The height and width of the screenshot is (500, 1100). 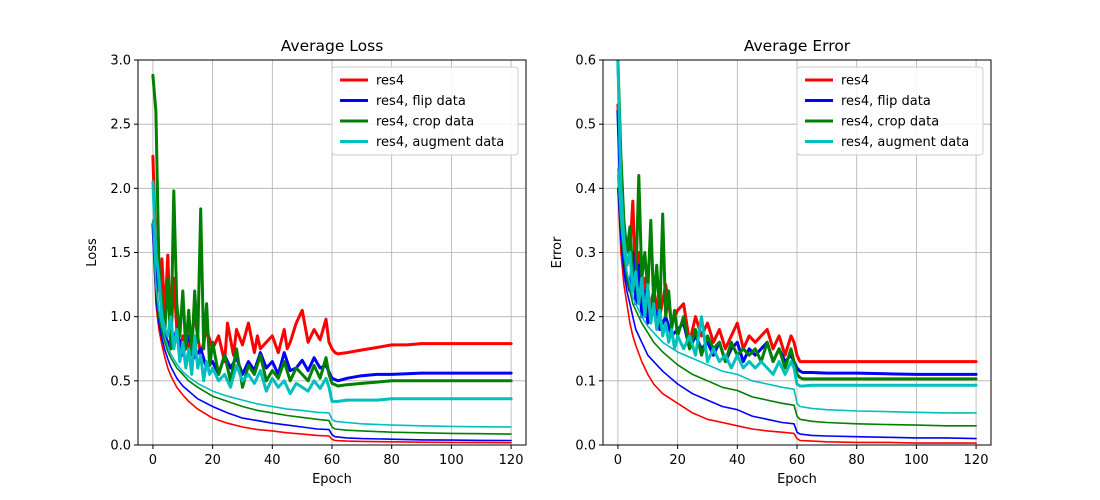 I want to click on chart-title: Average Loss, so click(x=332, y=46).